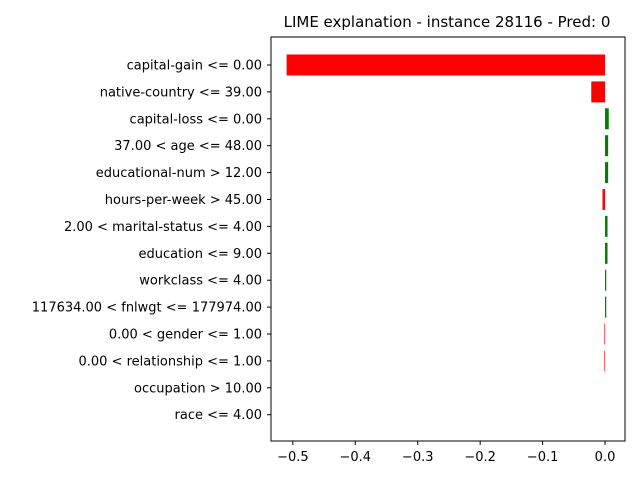  What do you see at coordinates (198, 388) in the screenshot?
I see `y-label-occupation-10-00: occupation > 10.00` at bounding box center [198, 388].